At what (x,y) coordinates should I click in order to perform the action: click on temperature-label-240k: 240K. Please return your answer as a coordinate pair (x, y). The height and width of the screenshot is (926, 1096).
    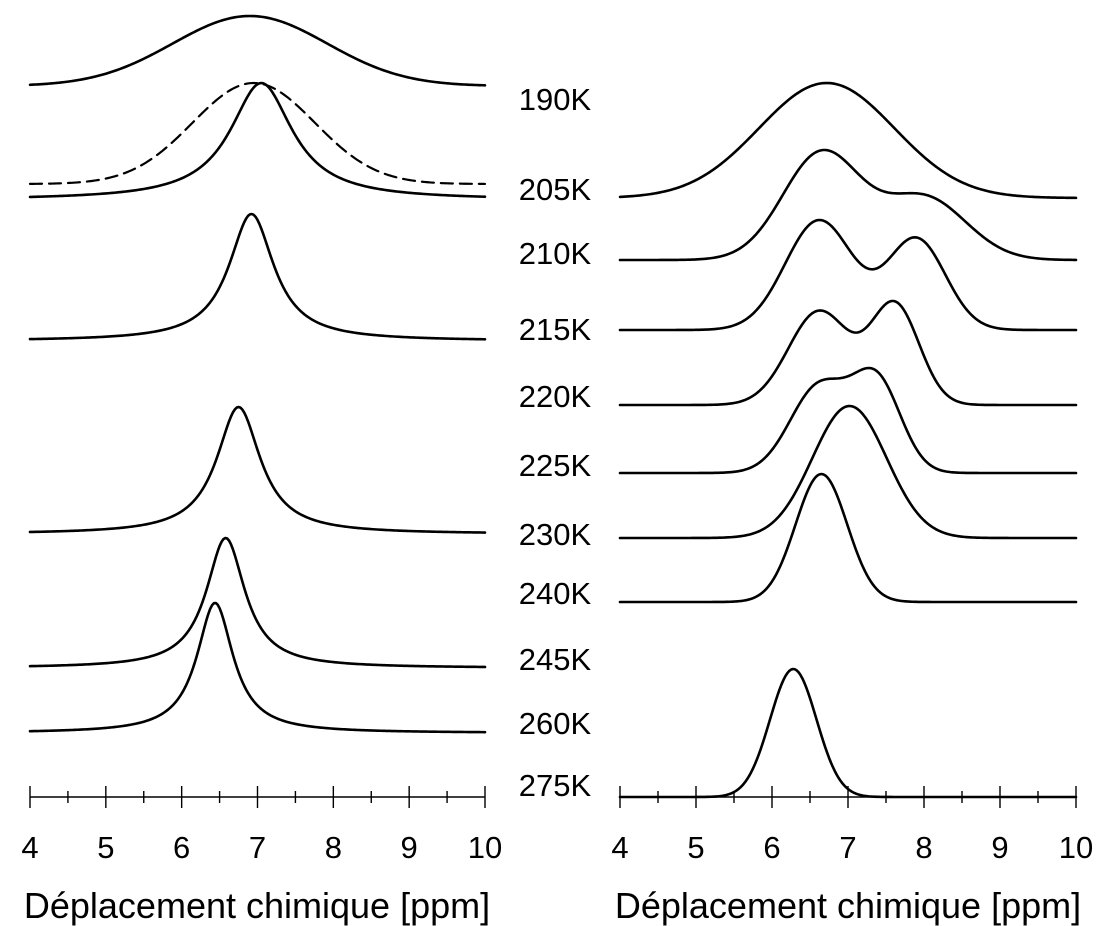
    Looking at the image, I should click on (555, 593).